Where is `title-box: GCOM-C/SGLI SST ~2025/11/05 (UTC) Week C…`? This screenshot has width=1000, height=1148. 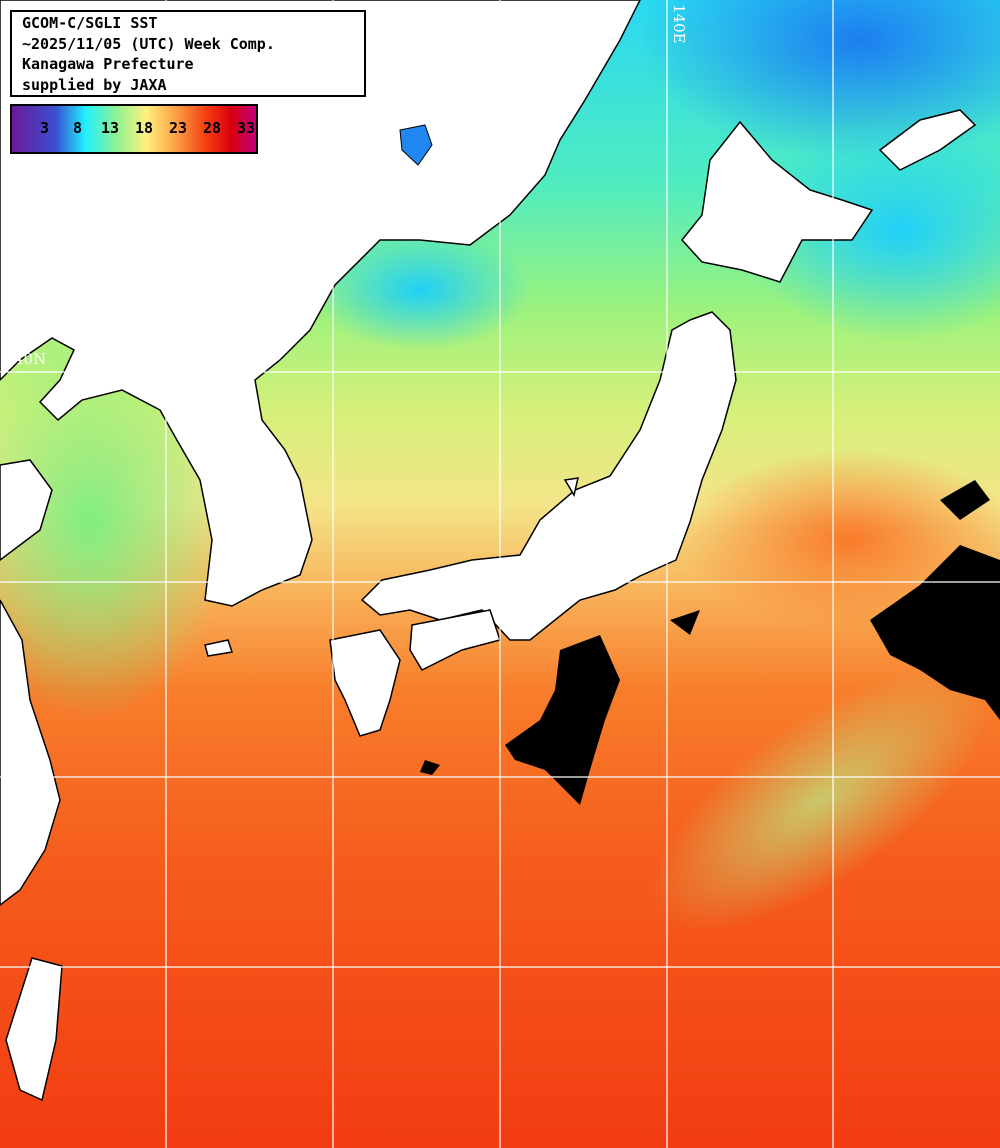
title-box: GCOM-C/SGLI SST ~2025/11/05 (UTC) Week C… is located at coordinates (188, 53).